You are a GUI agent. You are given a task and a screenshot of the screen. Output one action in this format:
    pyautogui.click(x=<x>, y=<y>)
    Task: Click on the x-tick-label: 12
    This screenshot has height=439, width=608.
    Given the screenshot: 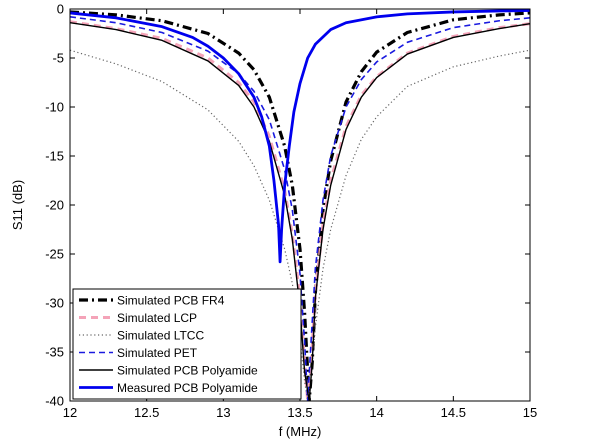 What is the action you would take?
    pyautogui.click(x=70, y=412)
    